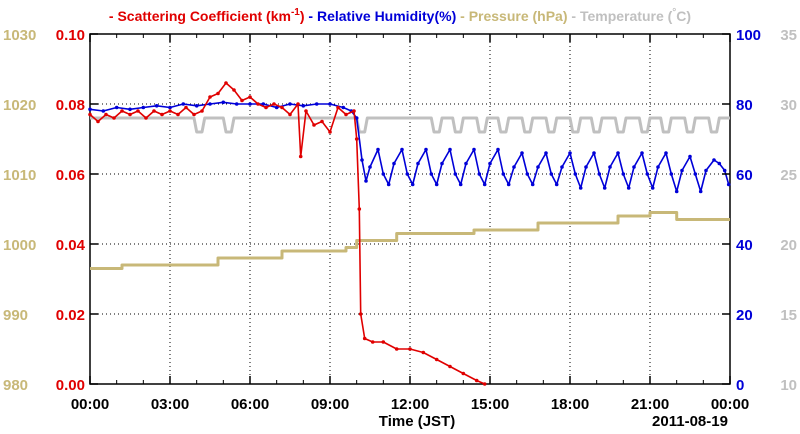 This screenshot has height=434, width=800. Describe the element at coordinates (744, 315) in the screenshot. I see `humidity-tick-label: 20` at that location.